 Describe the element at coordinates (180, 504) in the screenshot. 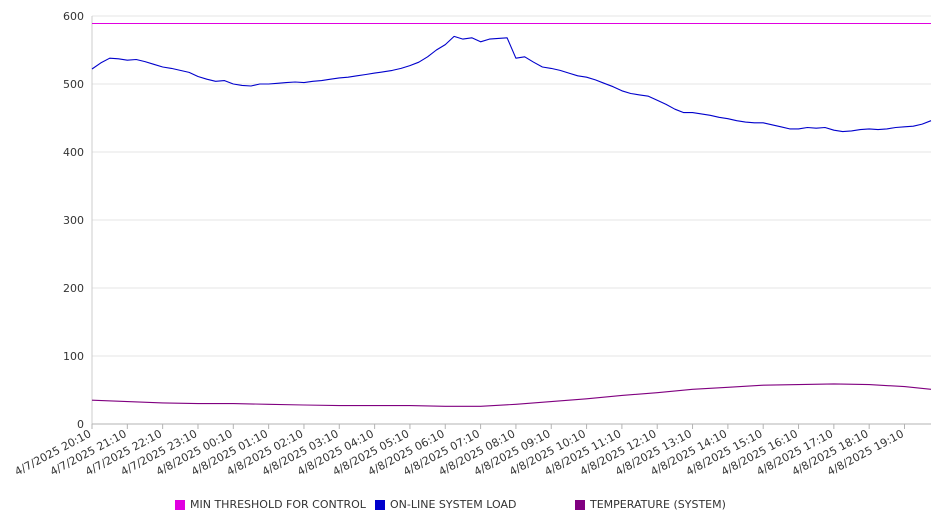

I see `legend-swatch-threshold` at that location.